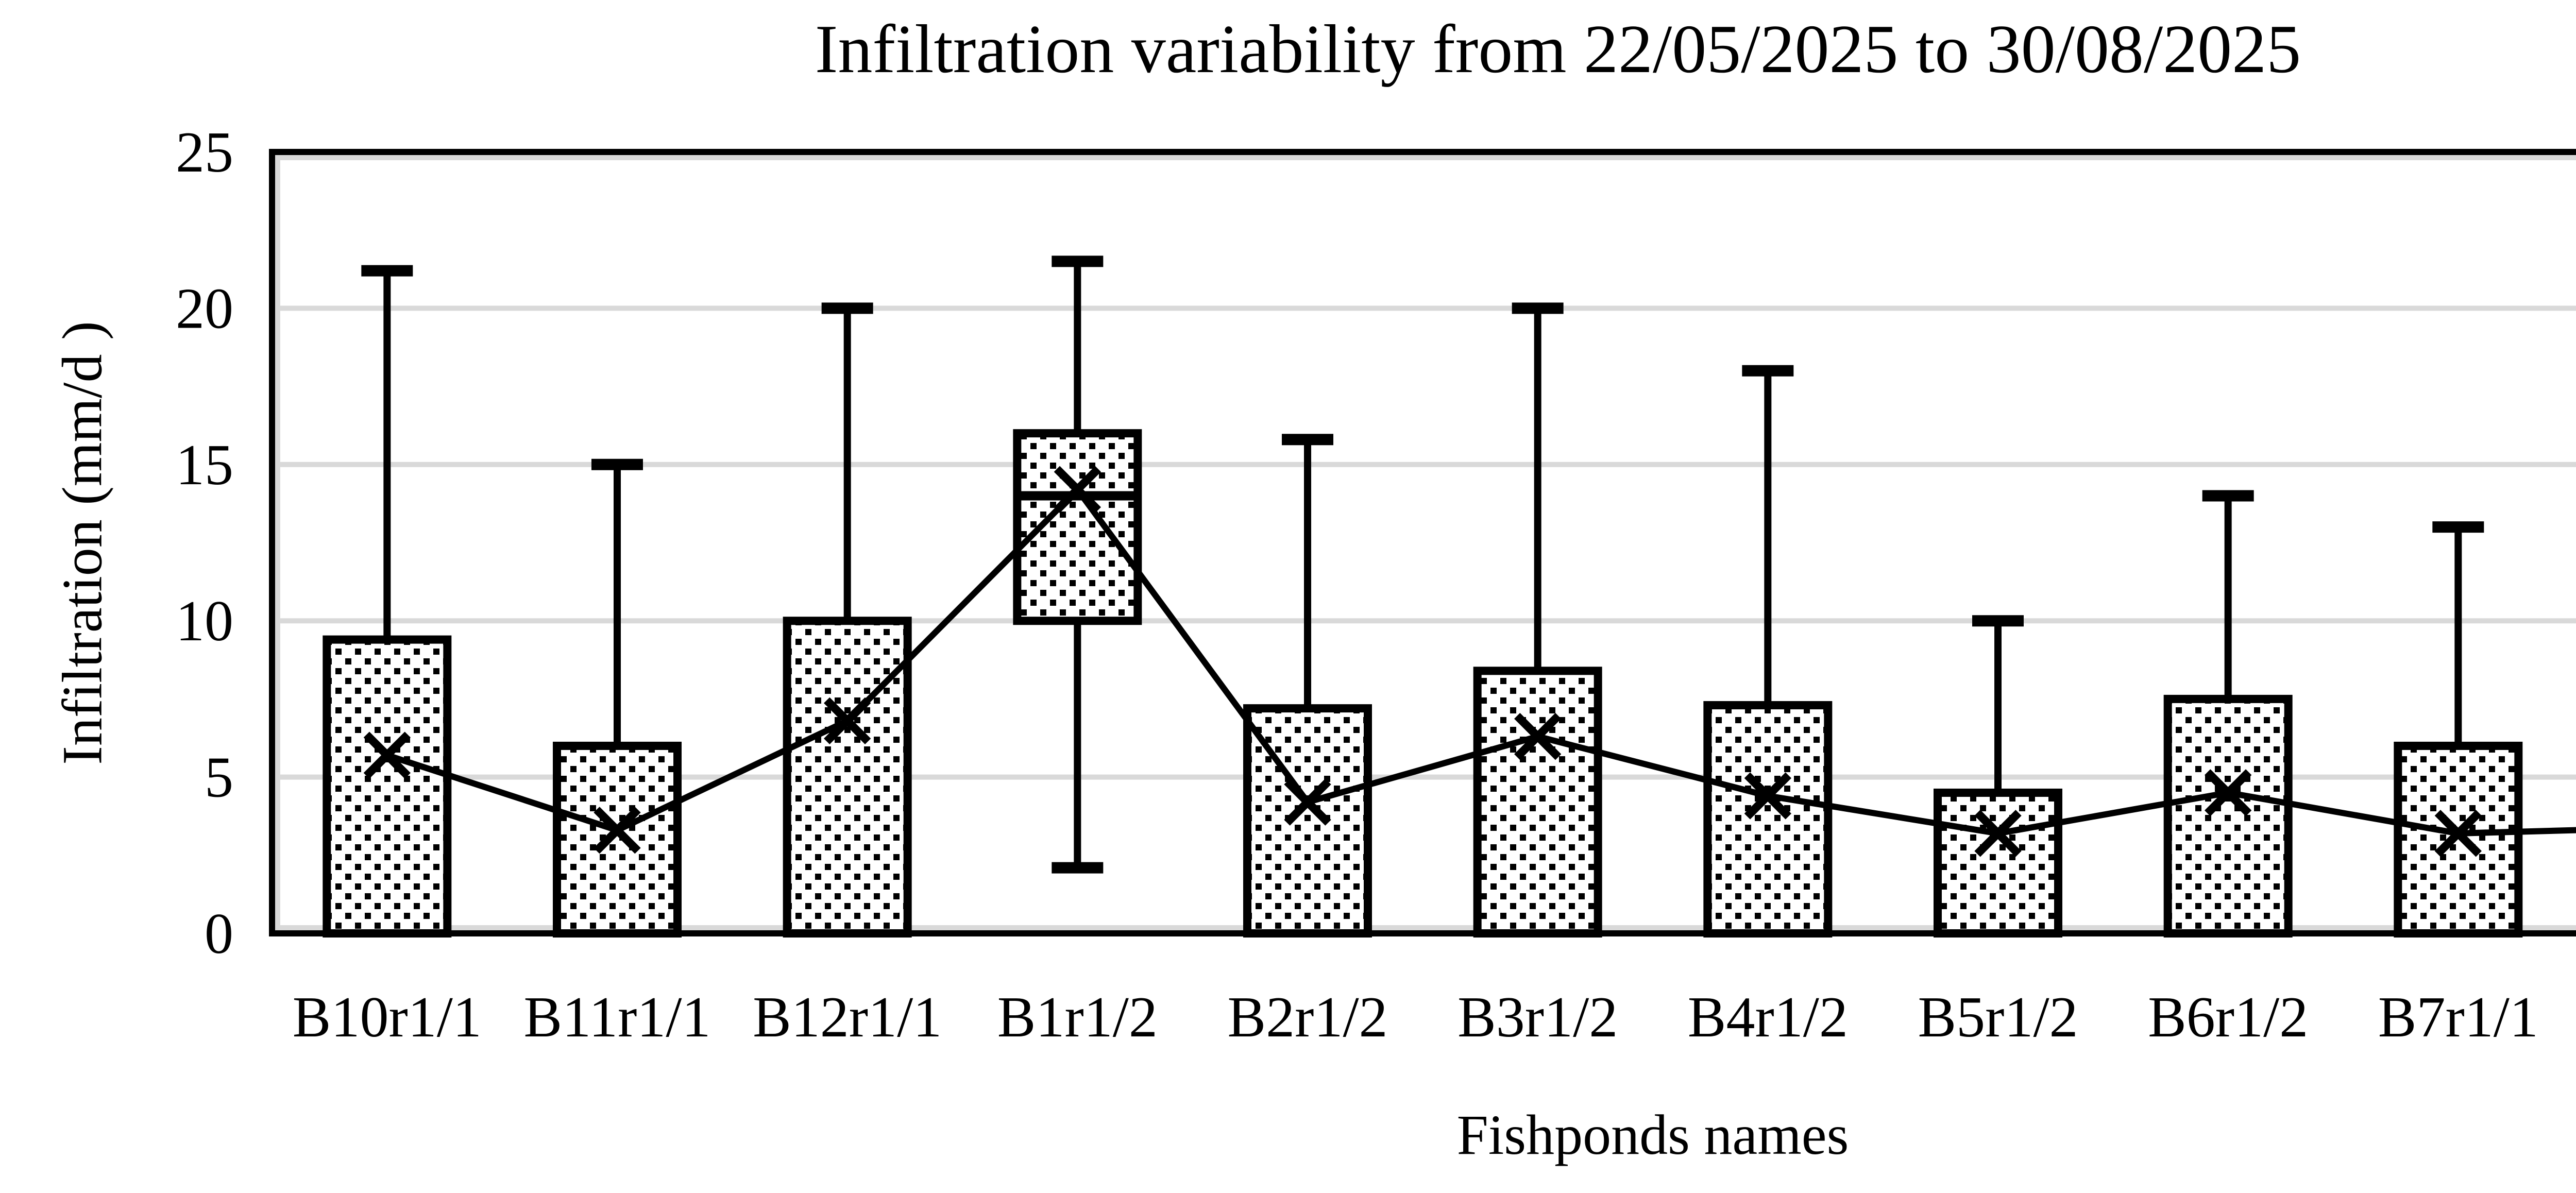 This screenshot has height=1193, width=2576. I want to click on x-tick-label-b1r1-2: B1r1/2, so click(1077, 1017).